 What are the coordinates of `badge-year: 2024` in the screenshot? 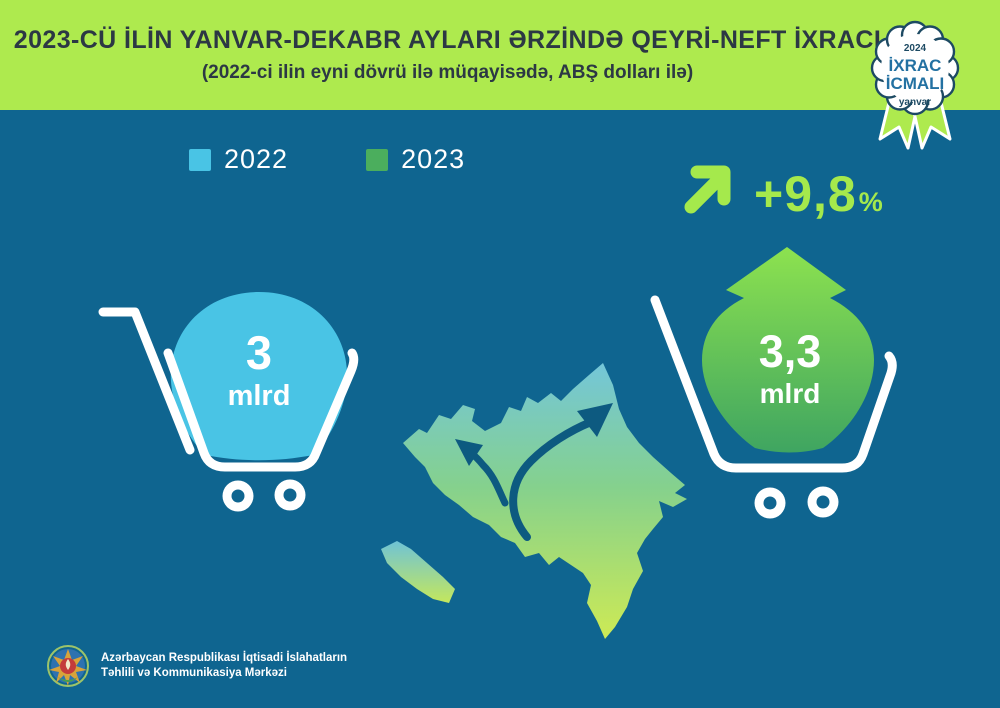 It's located at (915, 48).